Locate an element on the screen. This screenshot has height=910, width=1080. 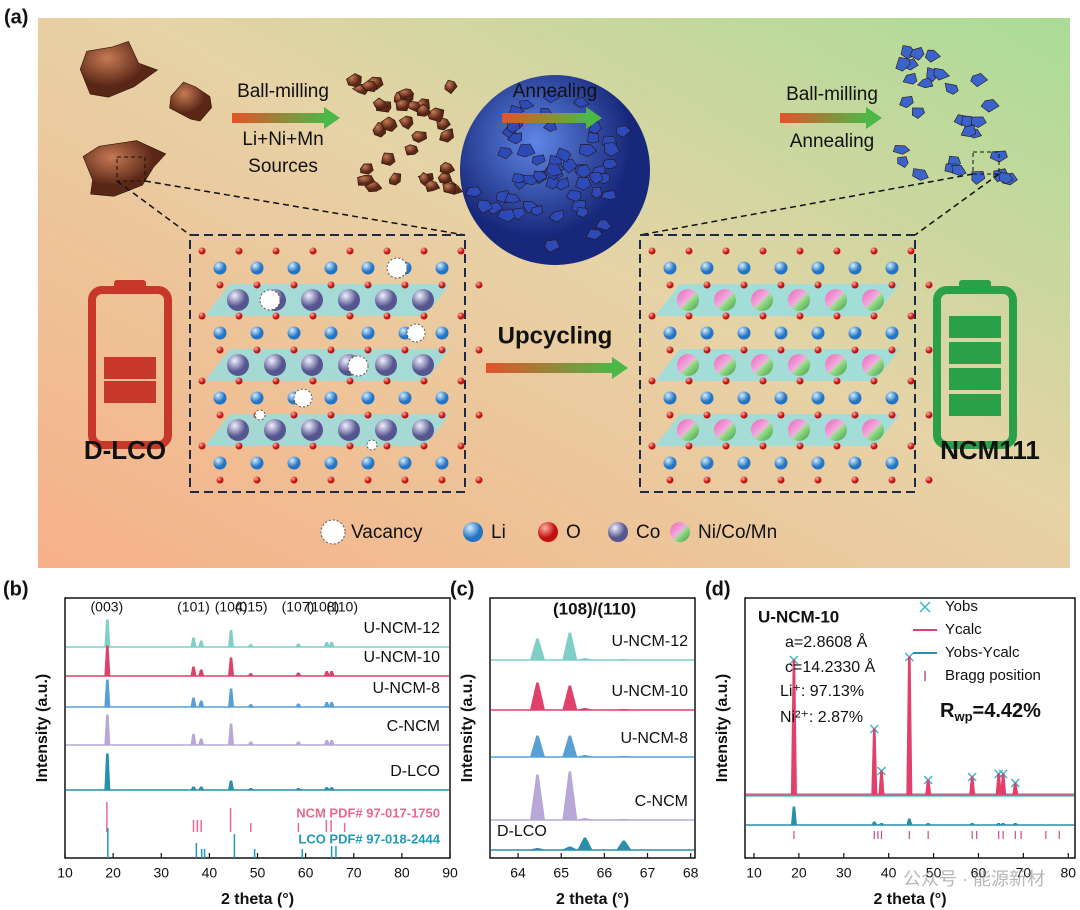
battery-bar is located at coordinates (975, 405).